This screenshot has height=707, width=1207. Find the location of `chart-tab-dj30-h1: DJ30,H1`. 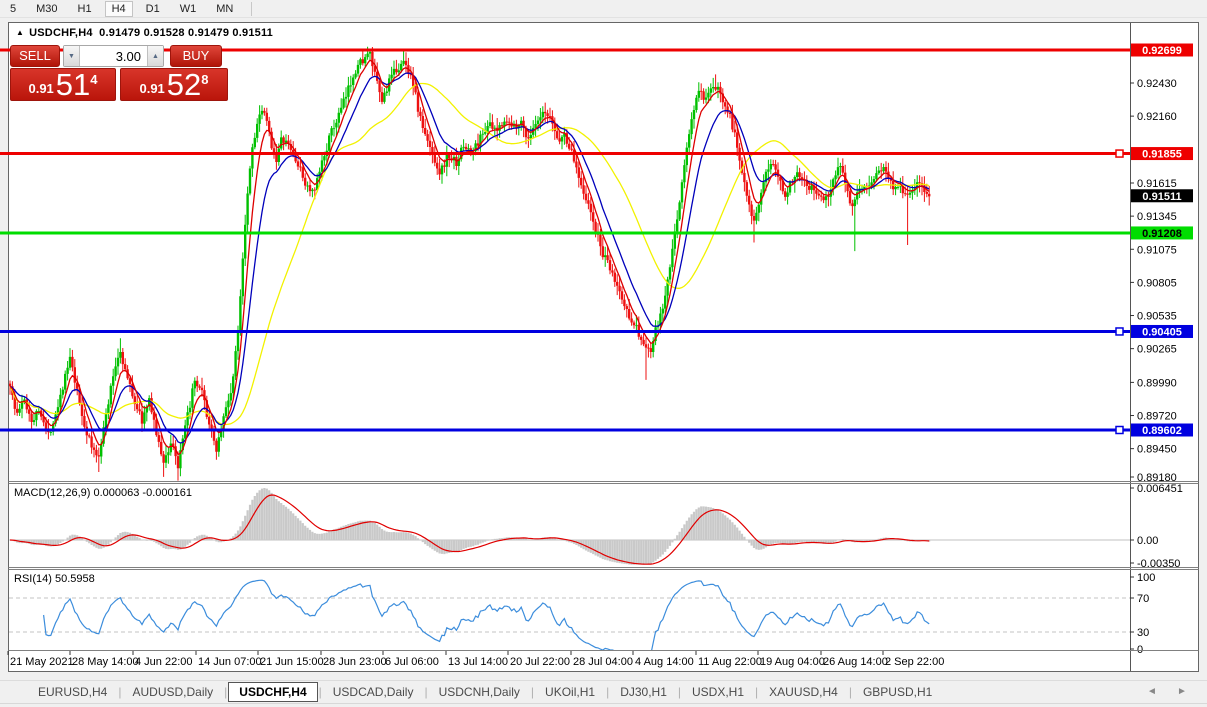

chart-tab-dj30-h1: DJ30,H1 is located at coordinates (643, 692).